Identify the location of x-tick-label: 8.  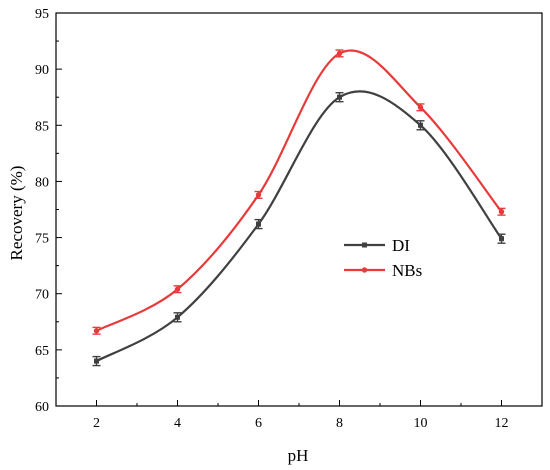
(339, 423).